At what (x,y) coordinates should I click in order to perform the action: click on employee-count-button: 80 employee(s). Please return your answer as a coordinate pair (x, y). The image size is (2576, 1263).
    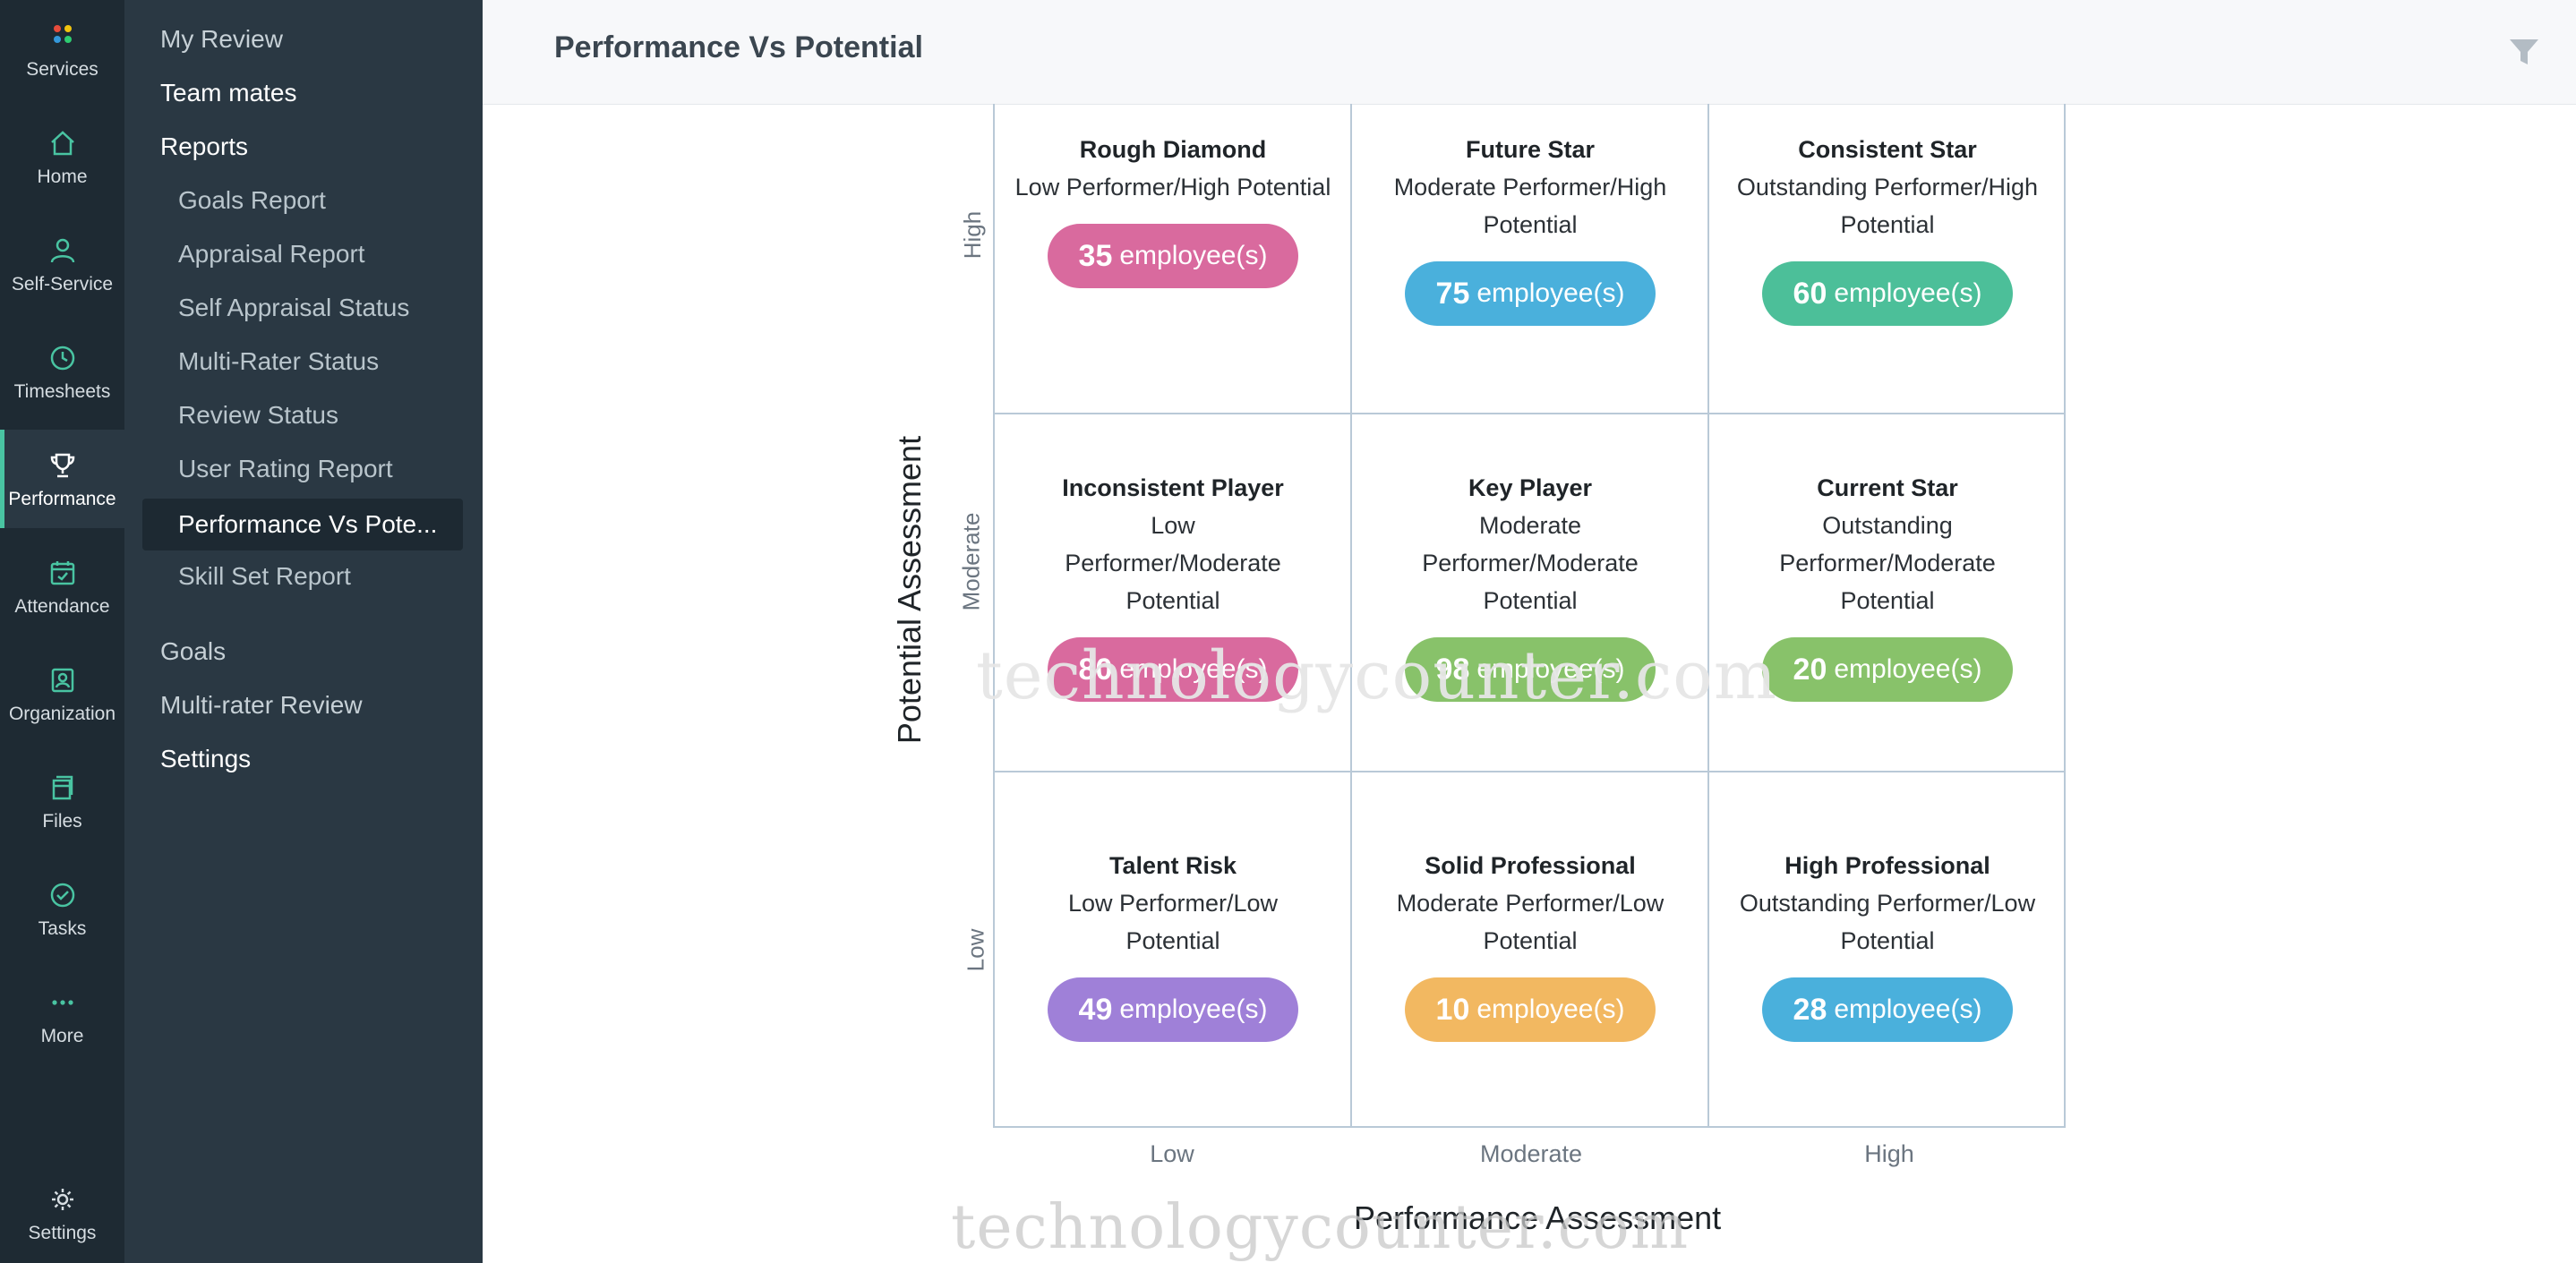
    Looking at the image, I should click on (1173, 670).